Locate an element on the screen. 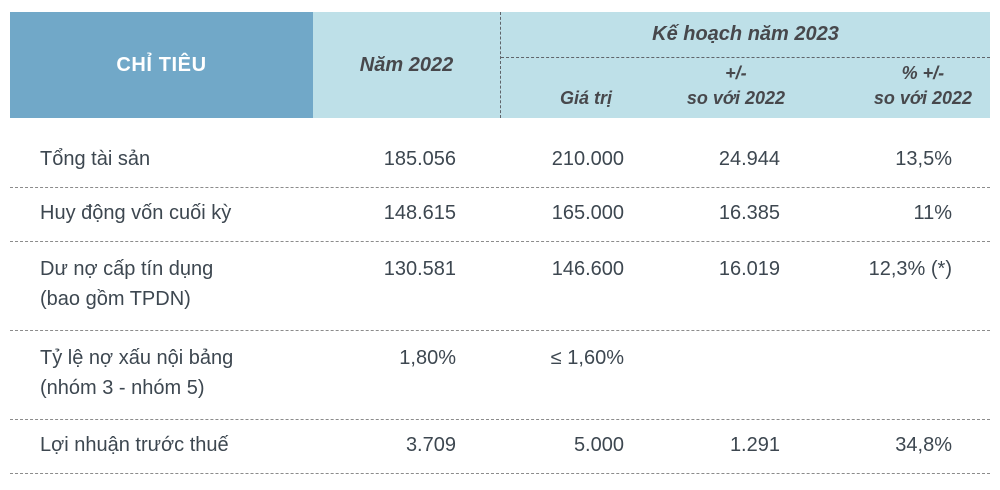  row-label-line1: Dư nợ cấp tín dụng is located at coordinates (127, 269).